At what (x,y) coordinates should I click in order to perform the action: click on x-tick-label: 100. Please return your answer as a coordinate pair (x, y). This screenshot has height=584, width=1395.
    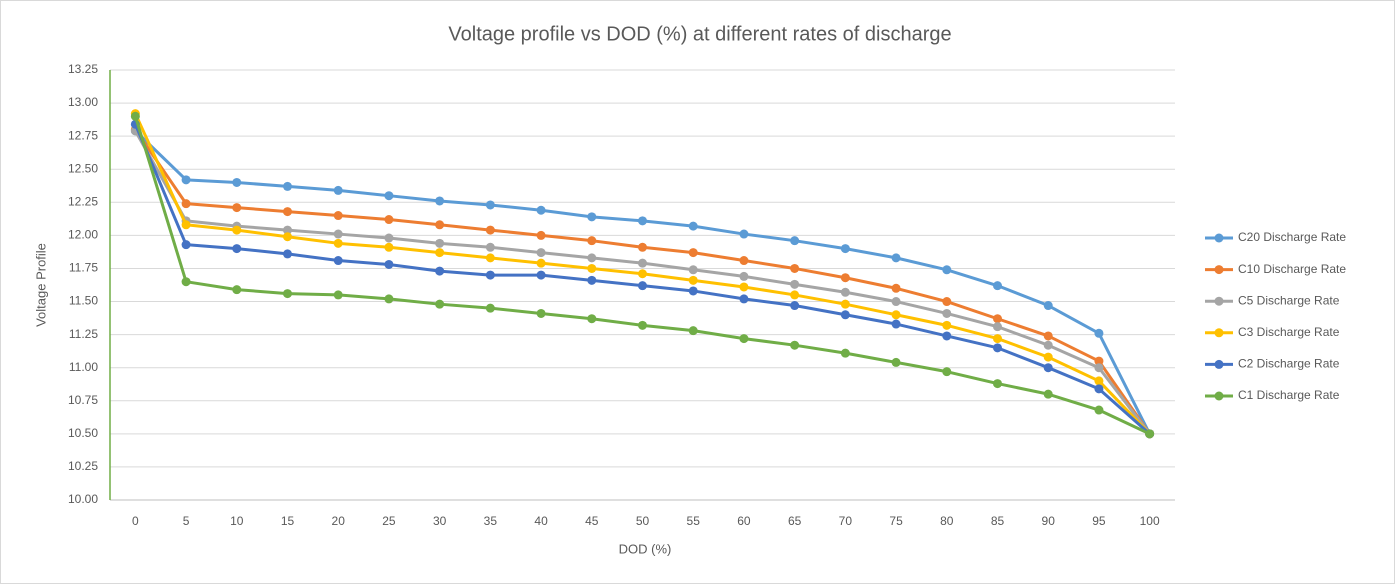
    Looking at the image, I should click on (1150, 521).